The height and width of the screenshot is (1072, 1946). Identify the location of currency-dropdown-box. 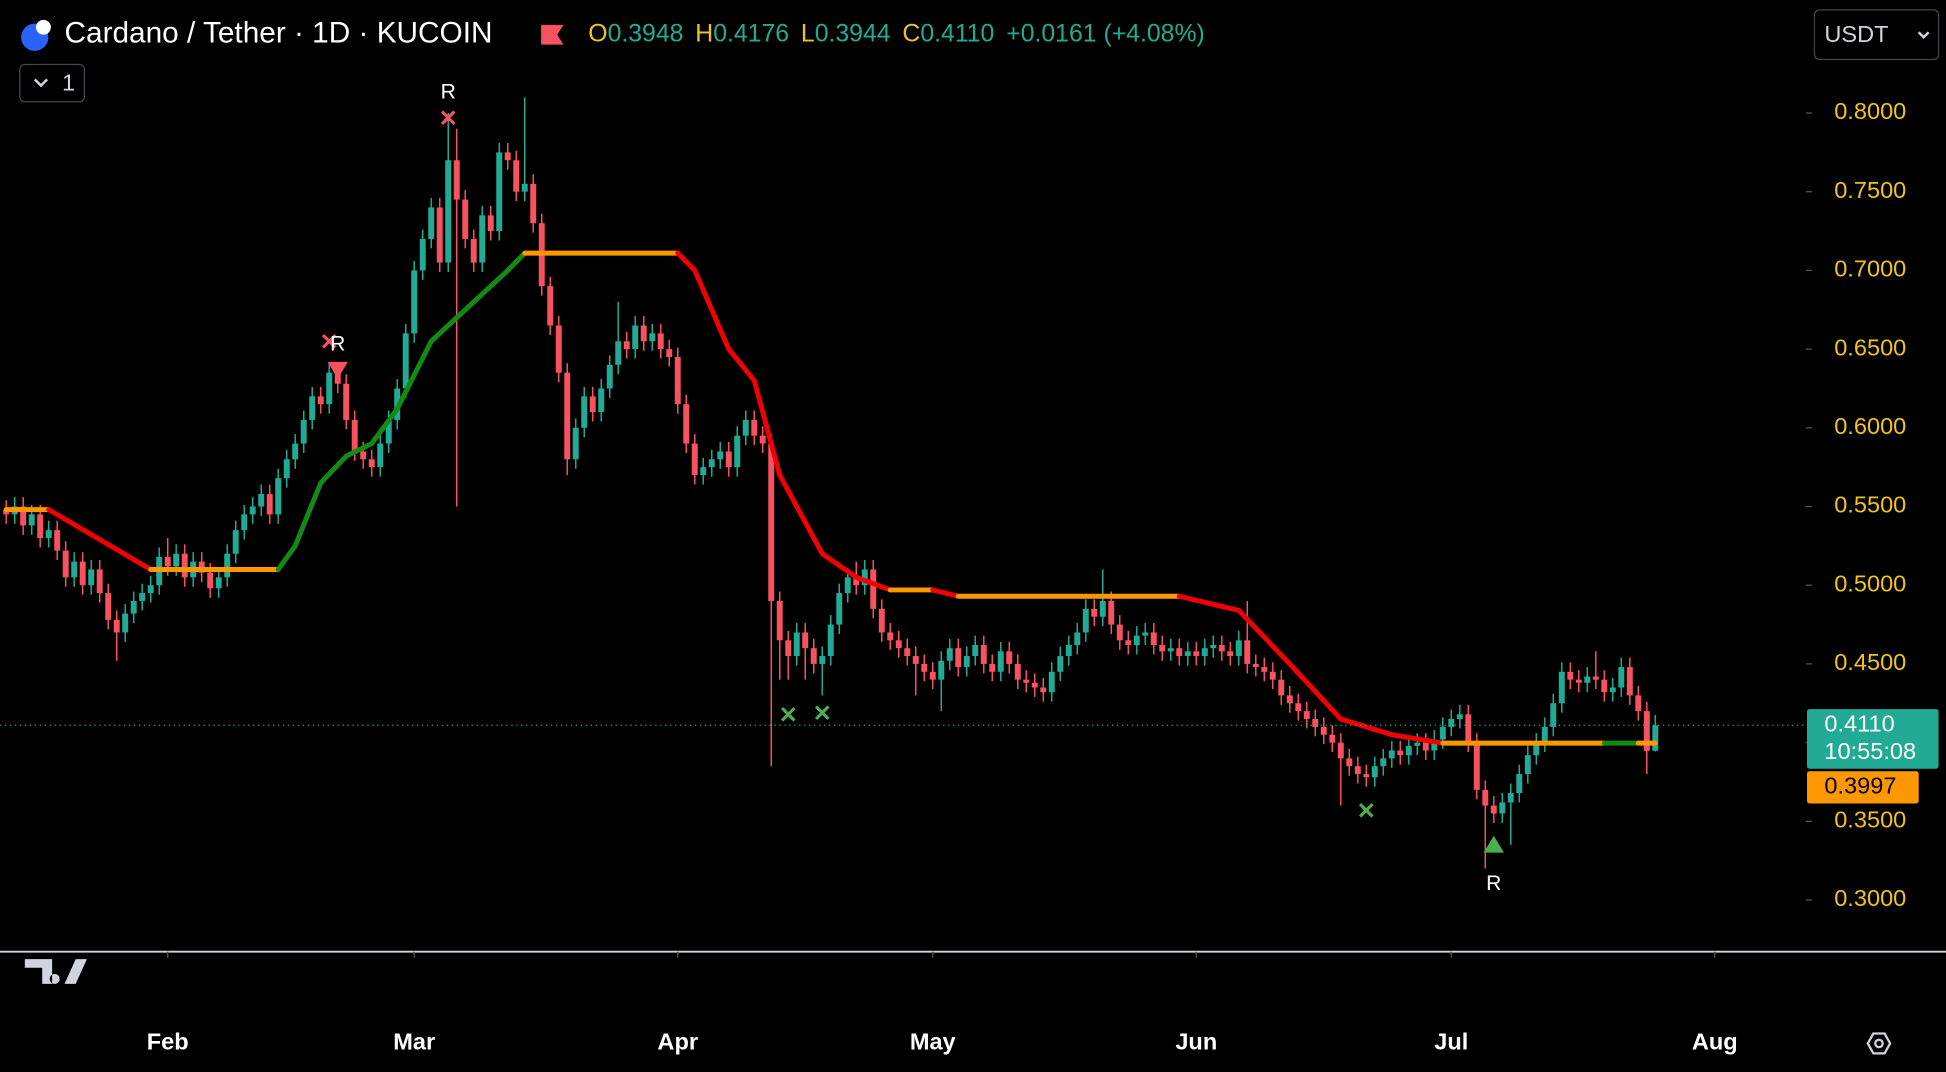
(1876, 35).